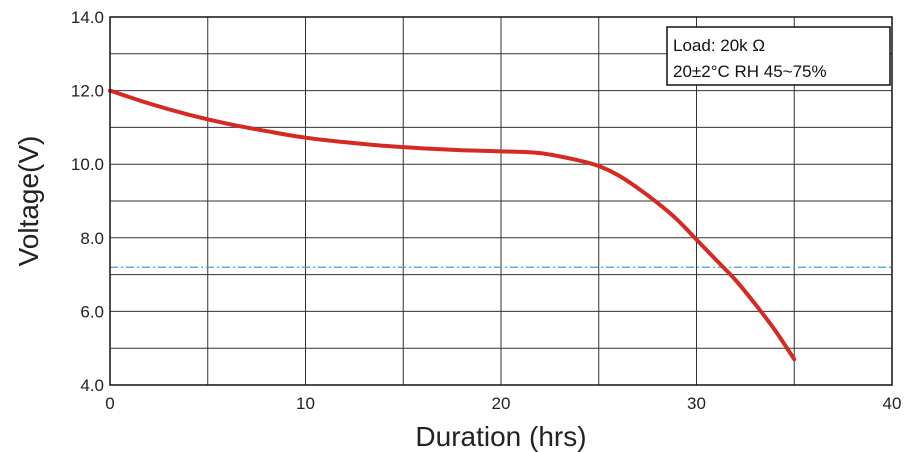 The width and height of the screenshot is (911, 452). Describe the element at coordinates (92, 238) in the screenshot. I see `y-tick-label: 8.0` at that location.